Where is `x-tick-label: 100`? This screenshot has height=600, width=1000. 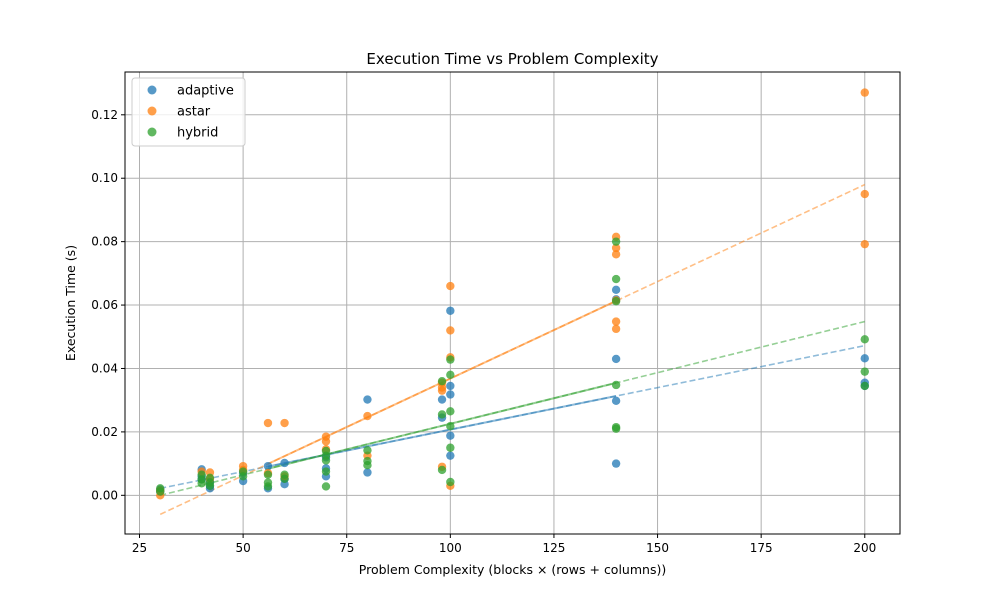
x-tick-label: 100 is located at coordinates (450, 548).